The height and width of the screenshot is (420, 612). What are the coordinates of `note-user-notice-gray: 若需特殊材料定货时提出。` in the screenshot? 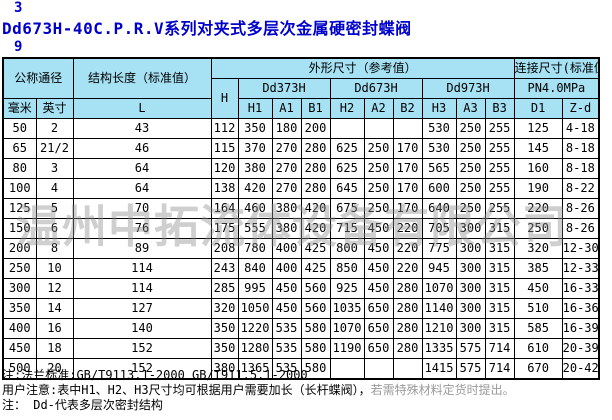 It's located at (442, 390).